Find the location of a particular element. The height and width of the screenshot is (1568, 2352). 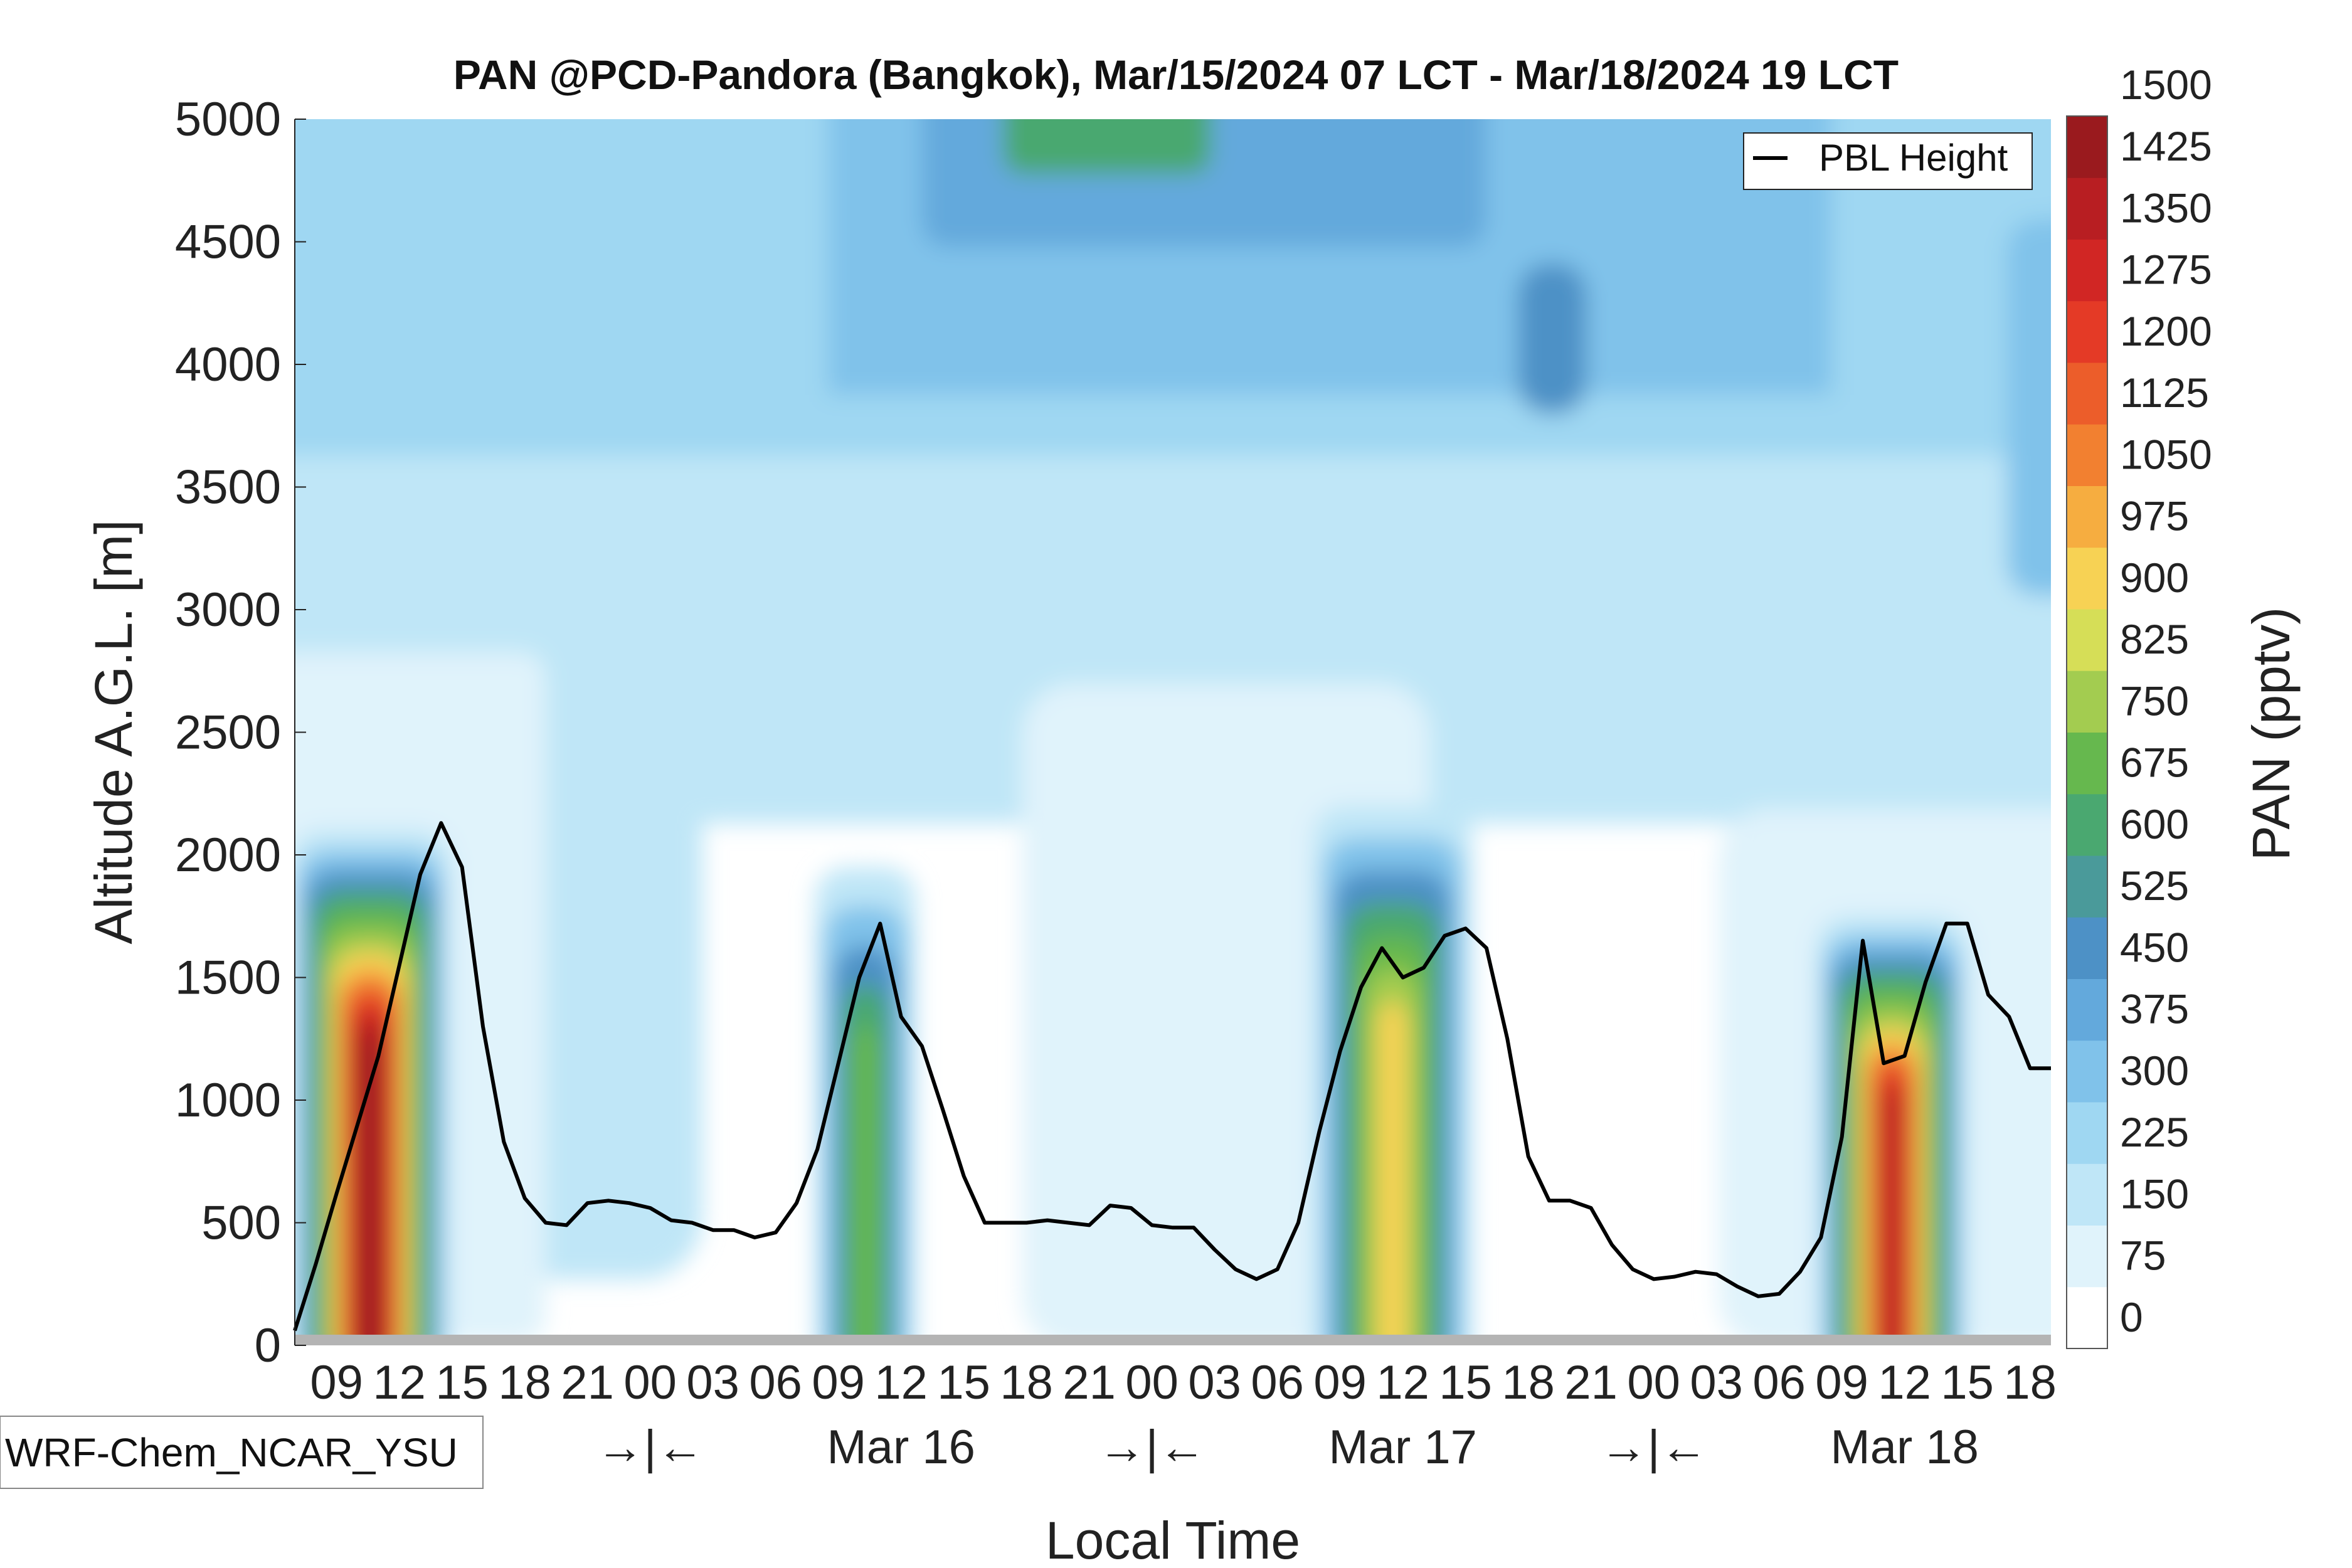

colorbar-tick-label: 750 is located at coordinates (2154, 701).